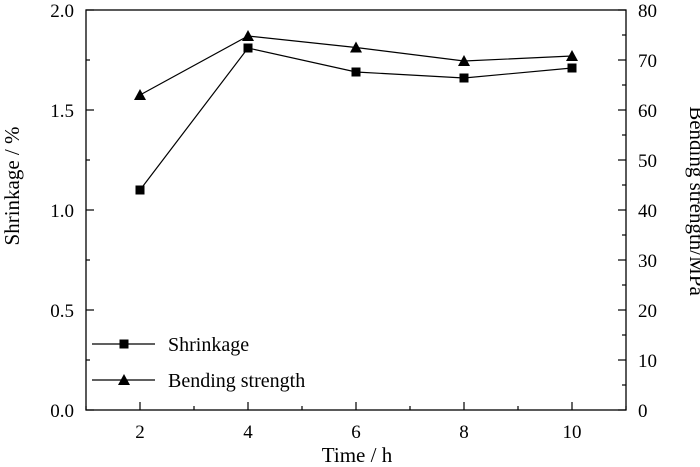 The width and height of the screenshot is (700, 467). What do you see at coordinates (357, 455) in the screenshot?
I see `x-axis-label: Time / h` at bounding box center [357, 455].